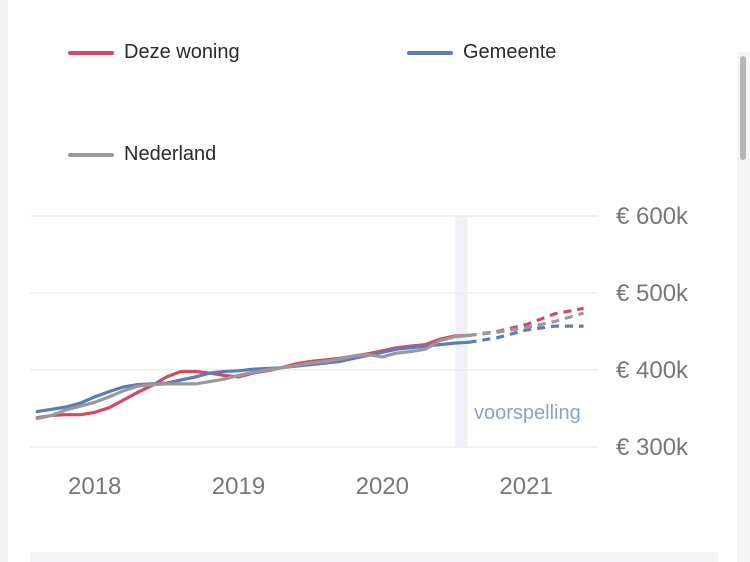 This screenshot has width=750, height=562. Describe the element at coordinates (510, 52) in the screenshot. I see `legend-label: Gemeente` at that location.